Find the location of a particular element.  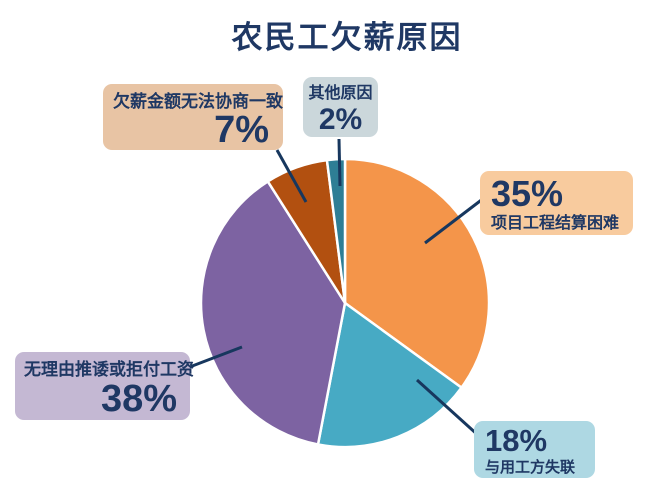

callout-label: 项目工程结算困难 is located at coordinates (555, 223).